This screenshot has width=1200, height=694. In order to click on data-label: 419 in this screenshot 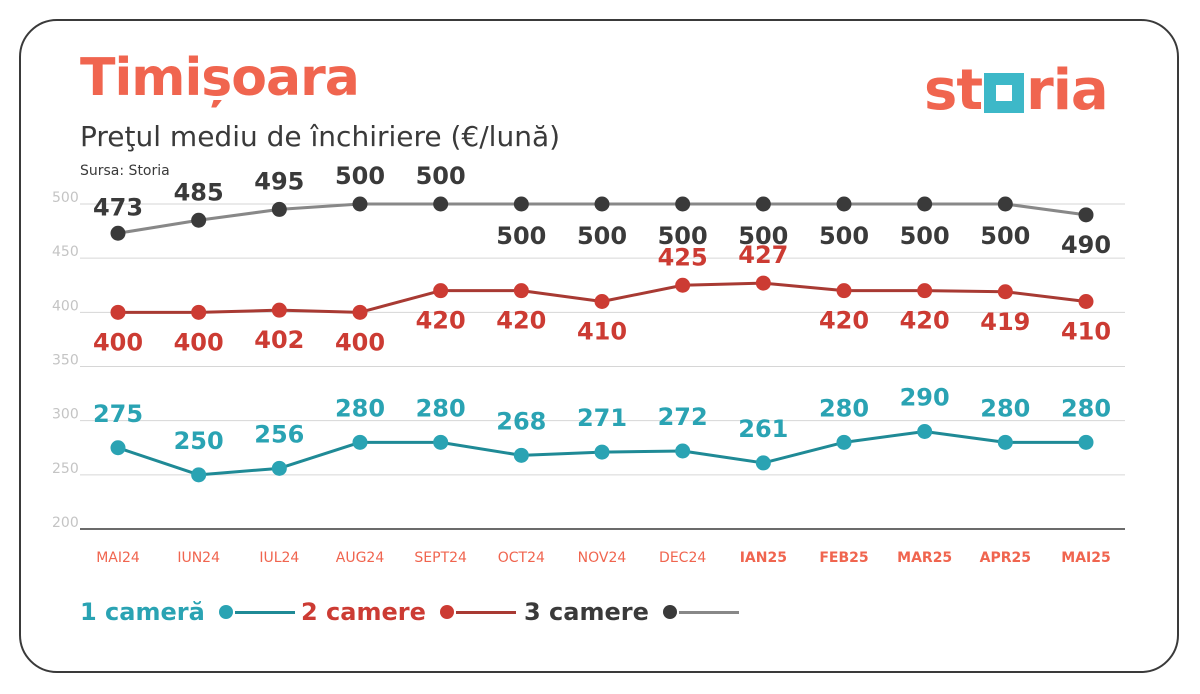, I will do `click(1005, 322)`.